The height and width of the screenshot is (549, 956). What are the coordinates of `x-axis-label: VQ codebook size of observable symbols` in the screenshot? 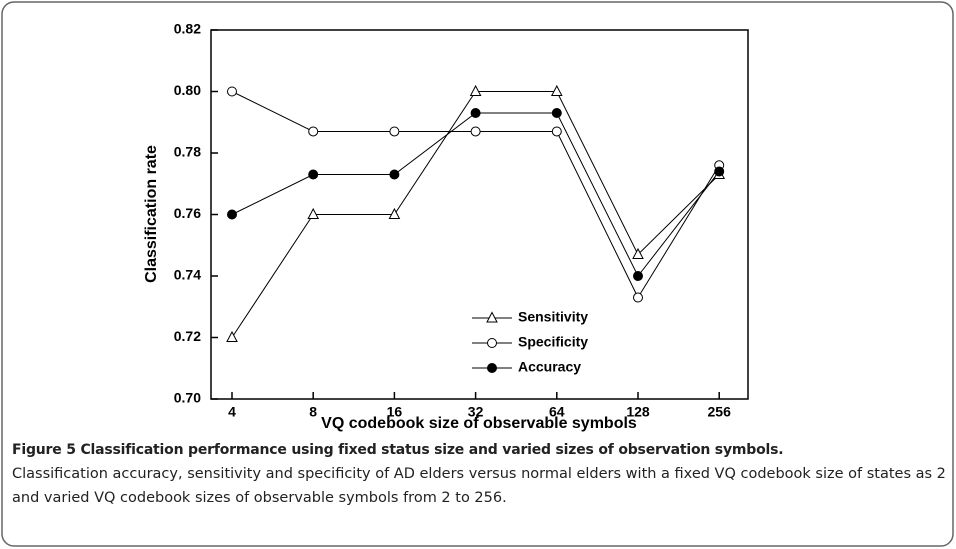 It's located at (479, 423).